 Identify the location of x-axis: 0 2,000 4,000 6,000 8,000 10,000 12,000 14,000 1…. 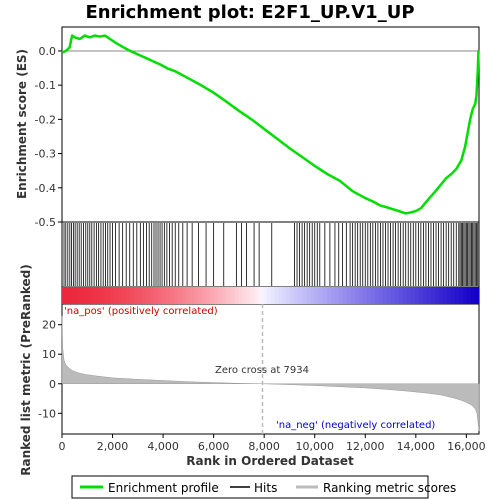
(272, 443).